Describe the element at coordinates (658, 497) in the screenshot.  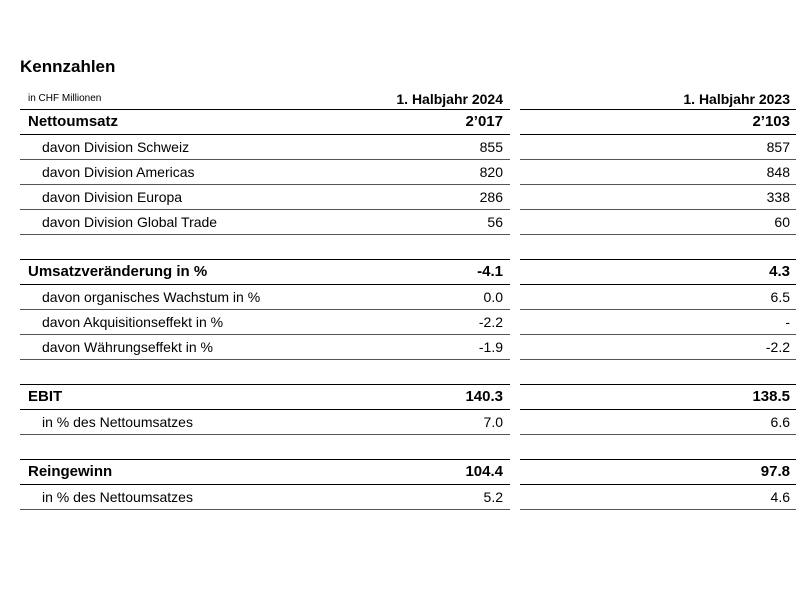
I see `value-2023: 4.6` at that location.